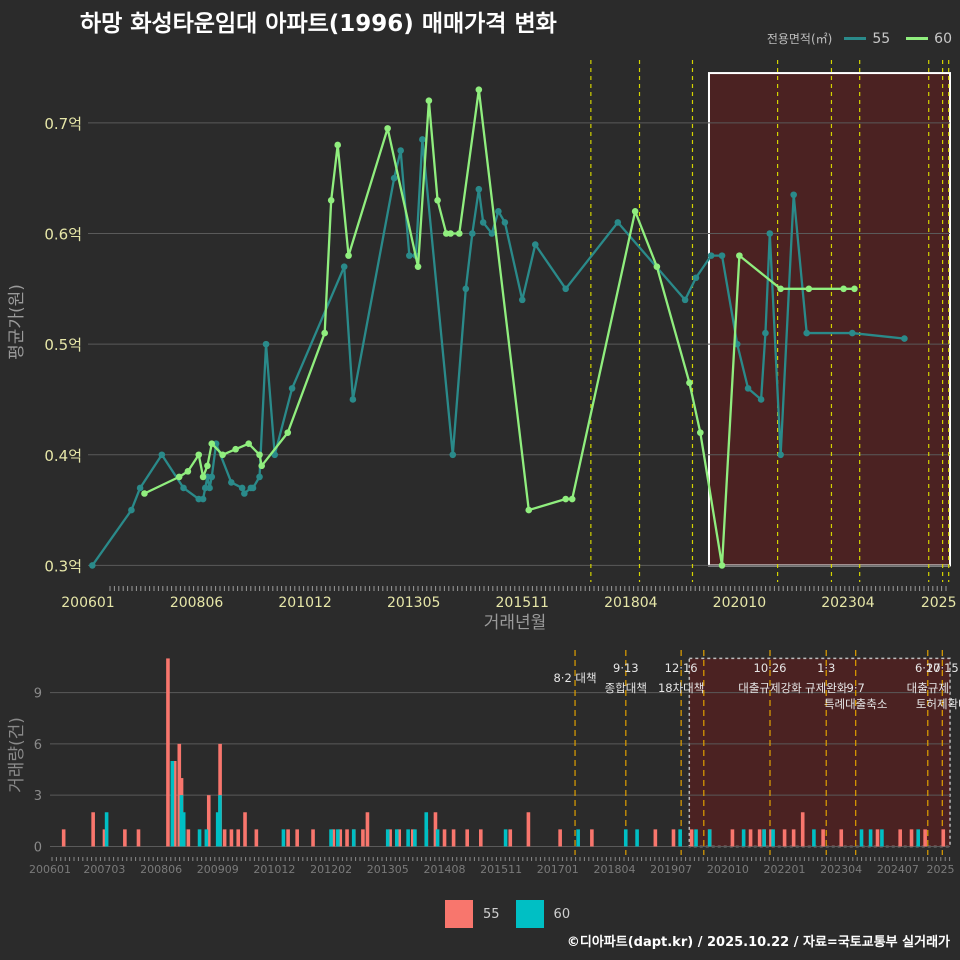  Describe the element at coordinates (197, 603) in the screenshot. I see `line-xtick-label: 200806` at that location.